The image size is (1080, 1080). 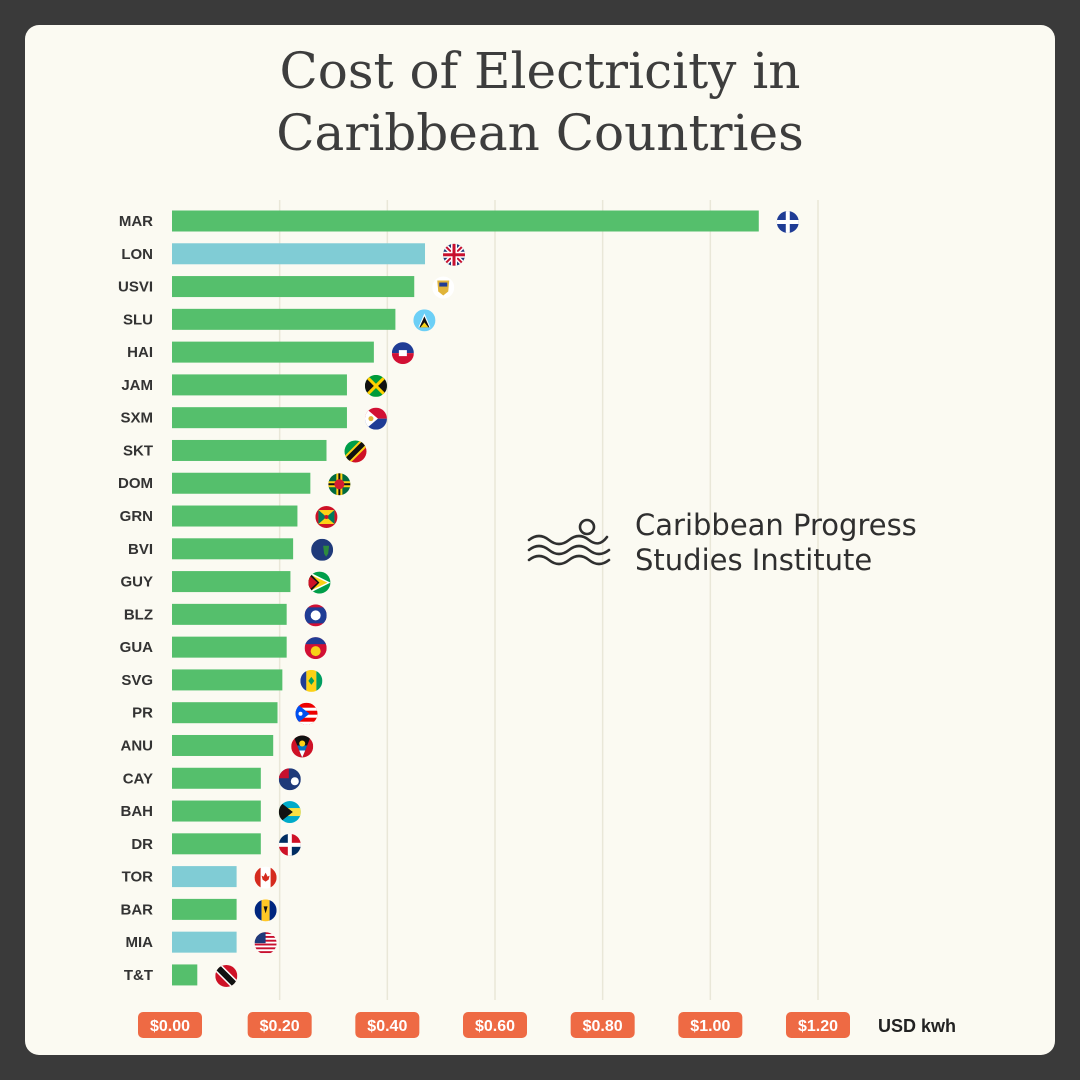 I want to click on category-label: BLZ, so click(x=138, y=614).